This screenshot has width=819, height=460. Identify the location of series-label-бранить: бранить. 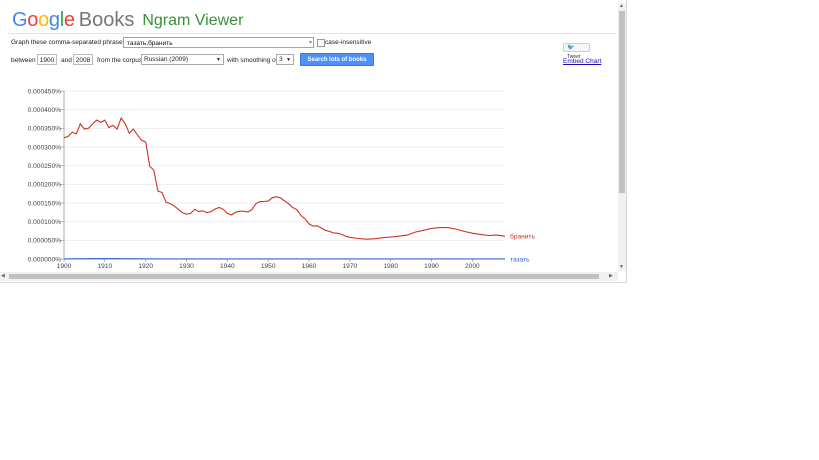
(522, 237).